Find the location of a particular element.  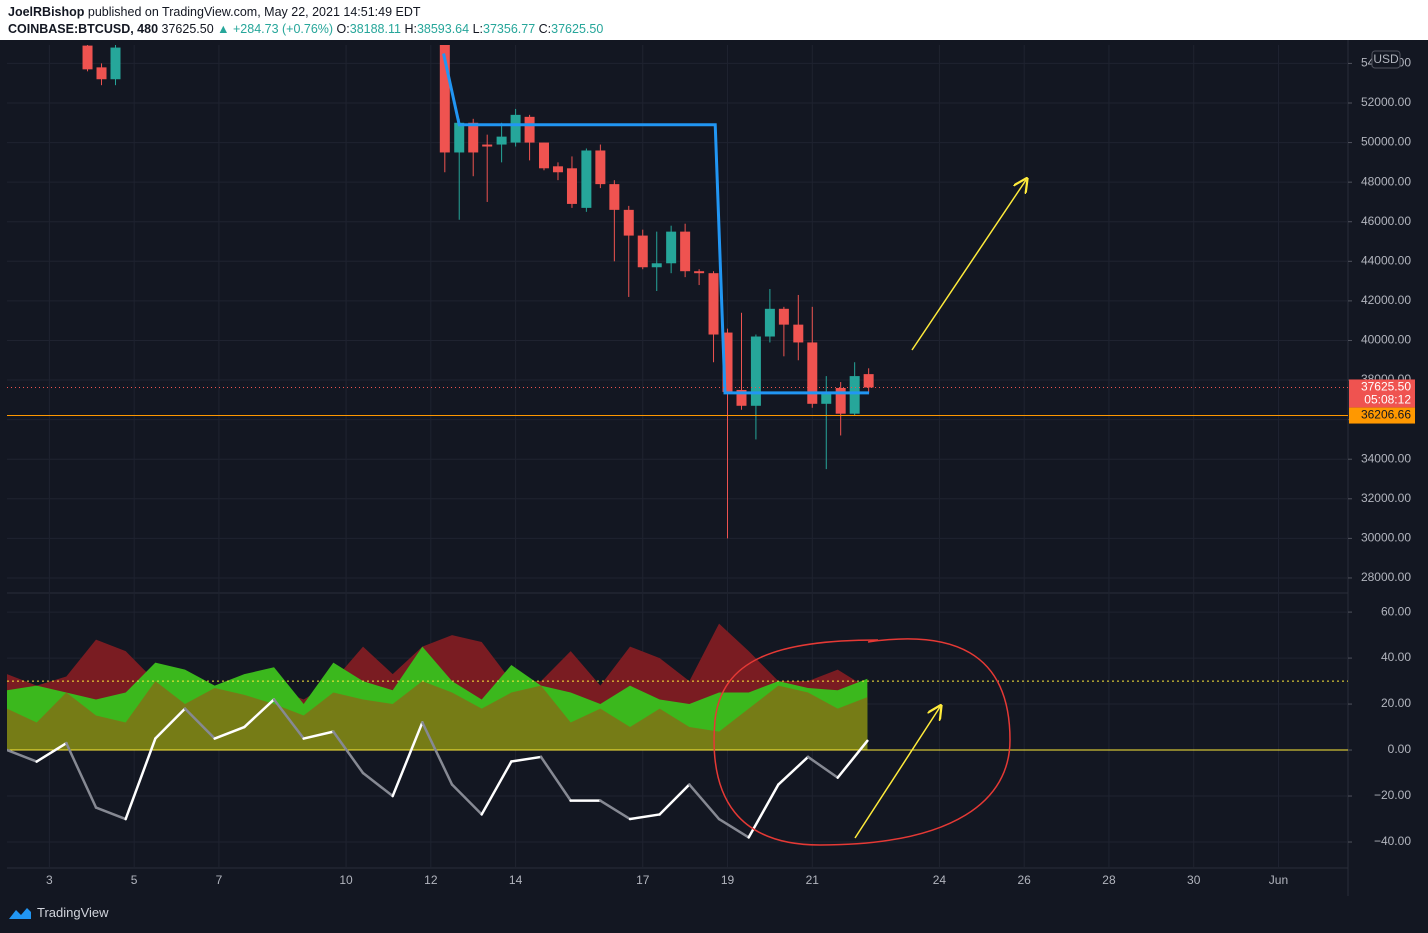

ohlc-value: 37356.77 is located at coordinates (509, 29).